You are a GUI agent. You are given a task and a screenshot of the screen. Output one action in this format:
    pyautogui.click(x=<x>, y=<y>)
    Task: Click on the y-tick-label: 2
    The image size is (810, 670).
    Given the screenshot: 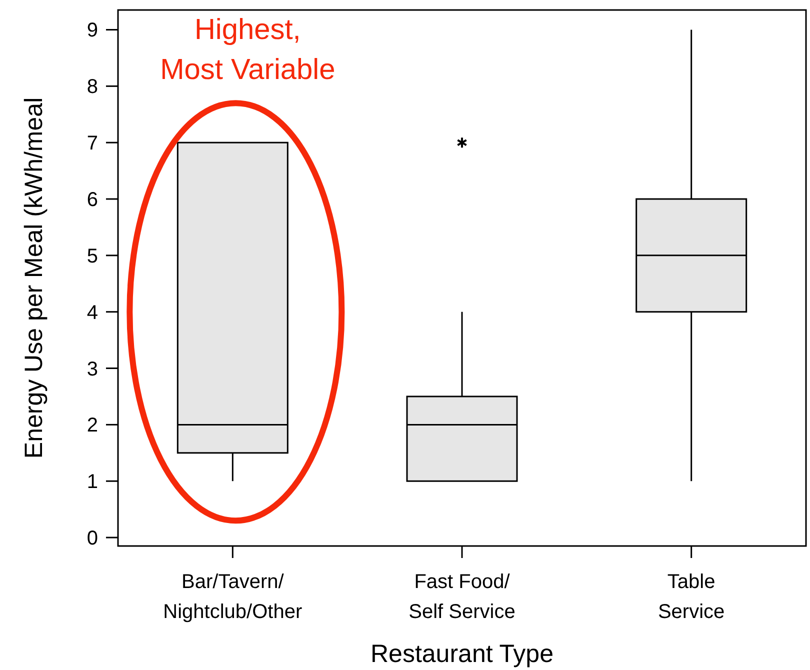 What is the action you would take?
    pyautogui.click(x=92, y=425)
    